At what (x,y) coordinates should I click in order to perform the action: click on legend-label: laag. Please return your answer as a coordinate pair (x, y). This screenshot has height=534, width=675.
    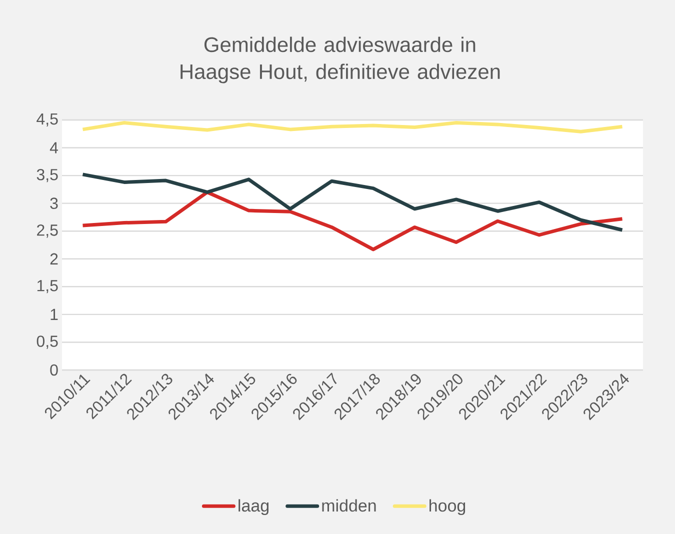
    Looking at the image, I should click on (253, 507).